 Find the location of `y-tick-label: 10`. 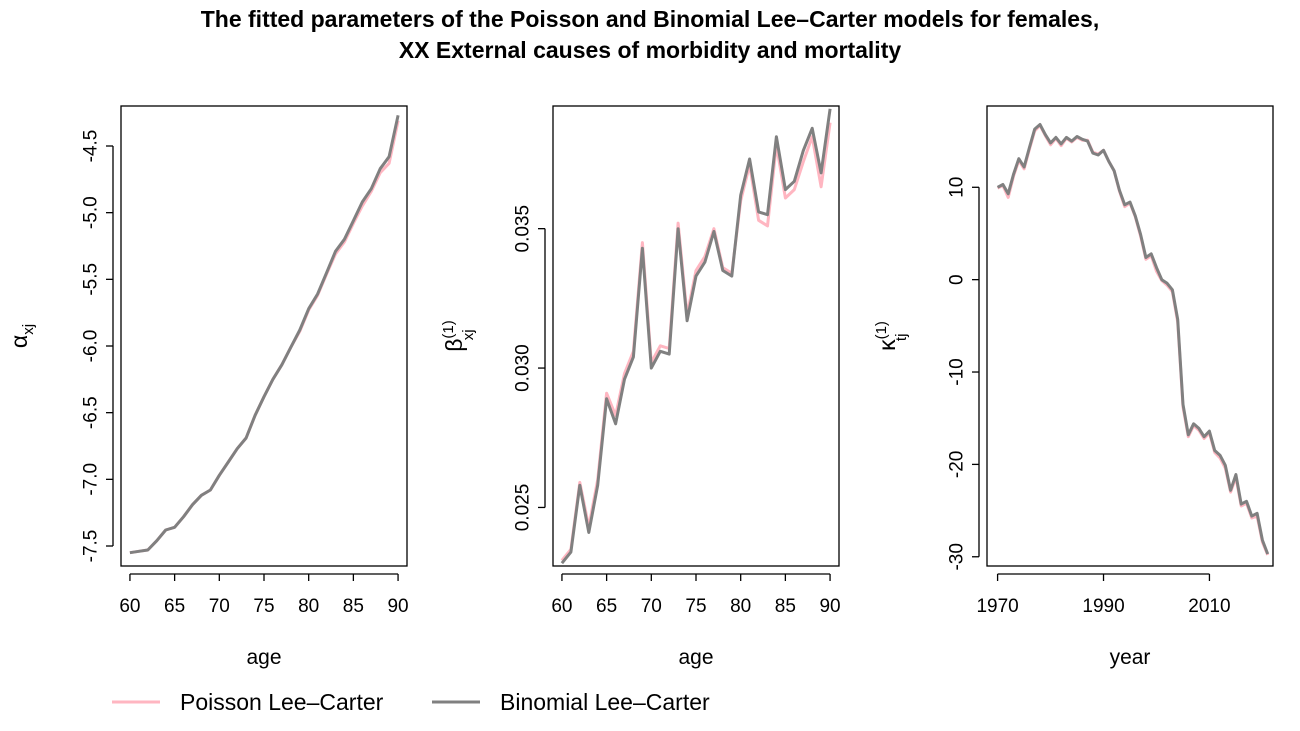

y-tick-label: 10 is located at coordinates (956, 187).